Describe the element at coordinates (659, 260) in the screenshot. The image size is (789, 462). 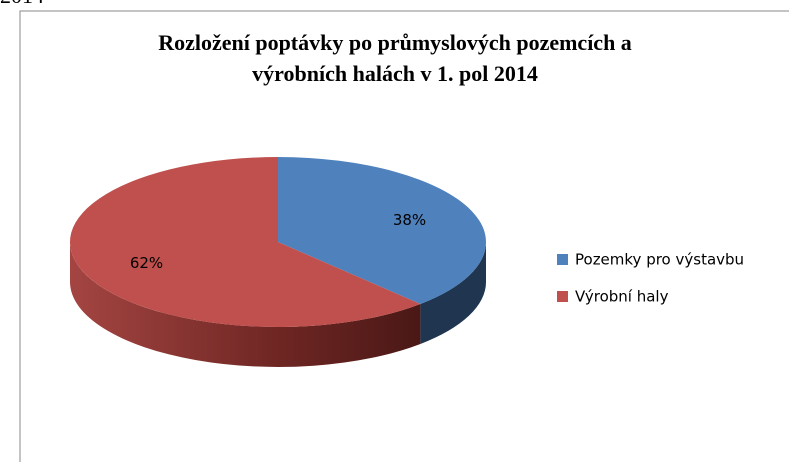
I see `legend-label: Pozemky pro výstavbu` at that location.